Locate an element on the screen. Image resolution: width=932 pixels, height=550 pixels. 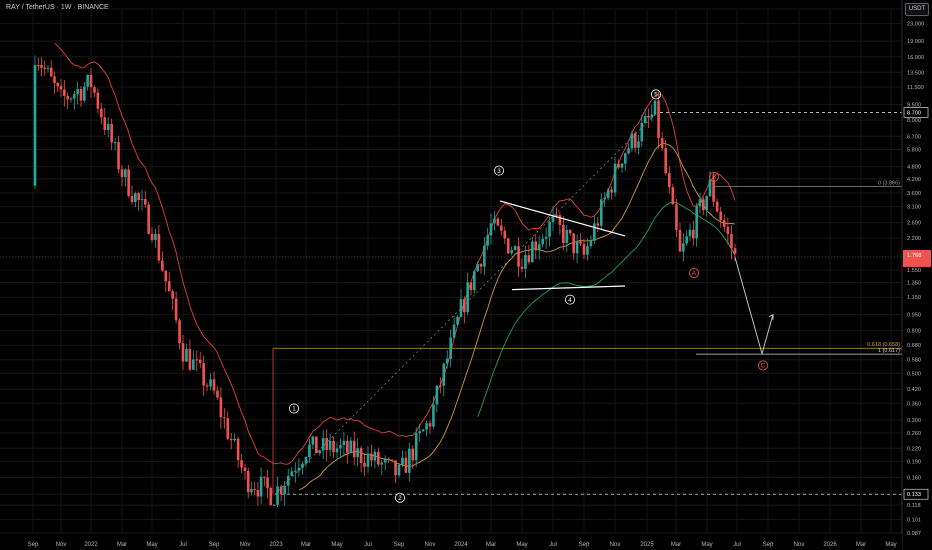
x-tick-label: 2022 is located at coordinates (91, 545).